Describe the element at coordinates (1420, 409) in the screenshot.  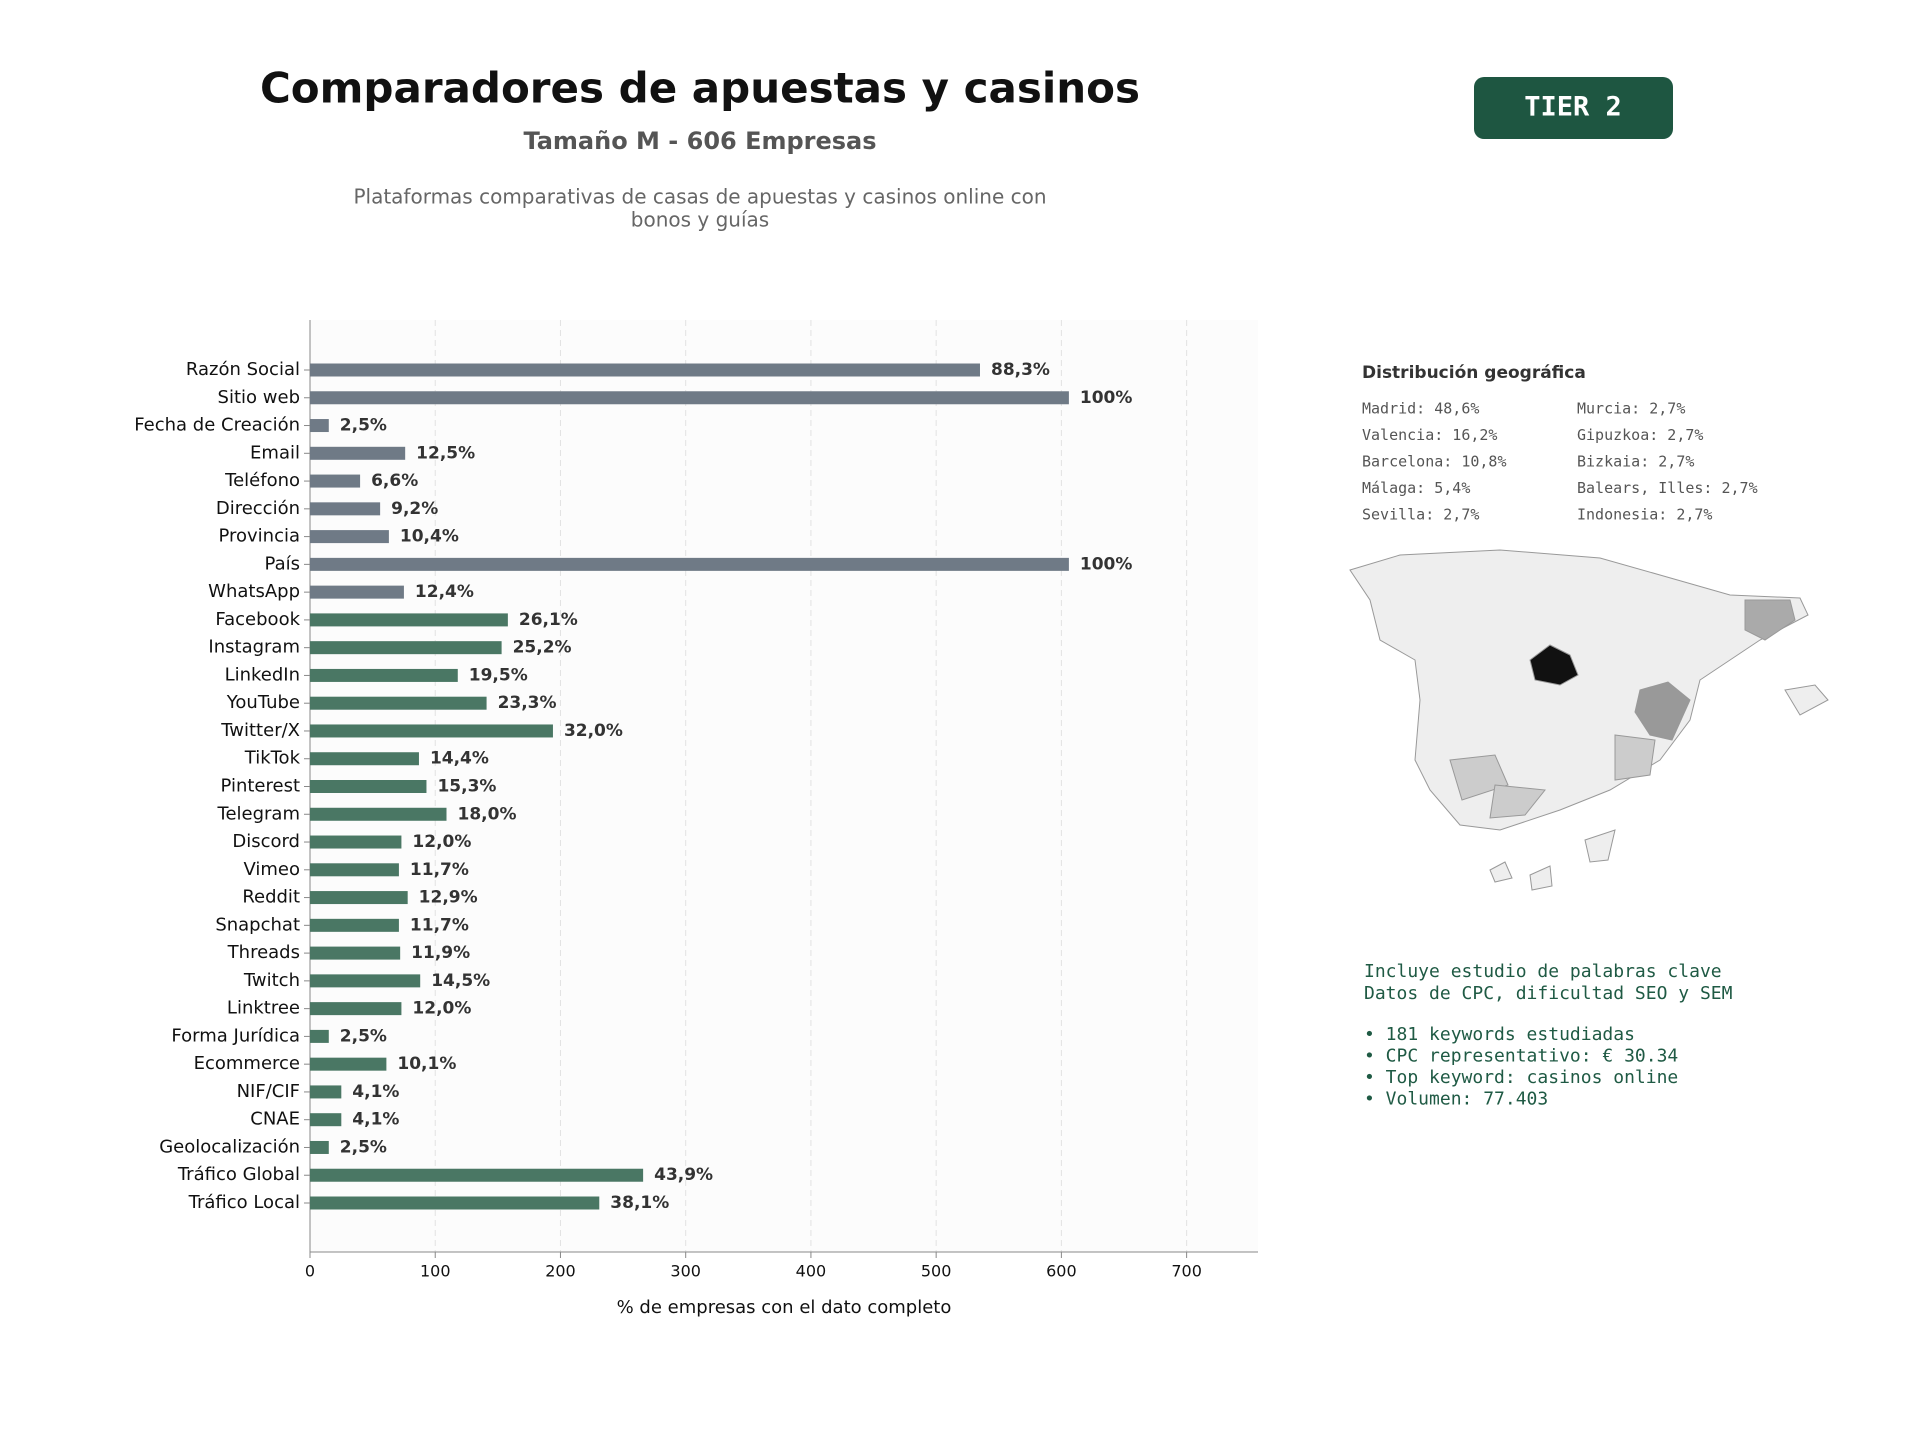
I see `geo-item: Madrid: 48,6%` at that location.